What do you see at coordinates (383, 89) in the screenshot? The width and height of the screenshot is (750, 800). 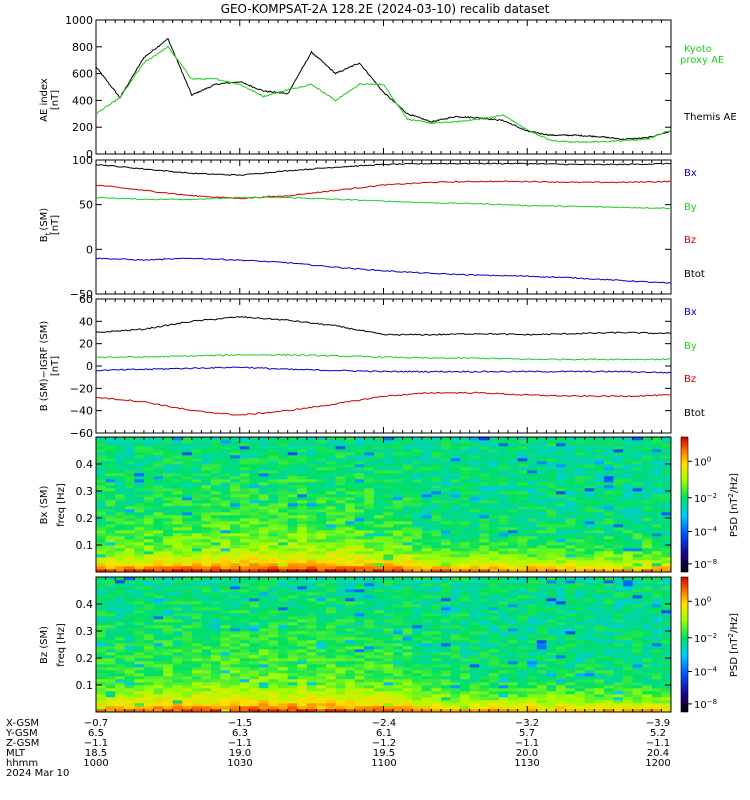 I see `series-line-themis-ae` at bounding box center [383, 89].